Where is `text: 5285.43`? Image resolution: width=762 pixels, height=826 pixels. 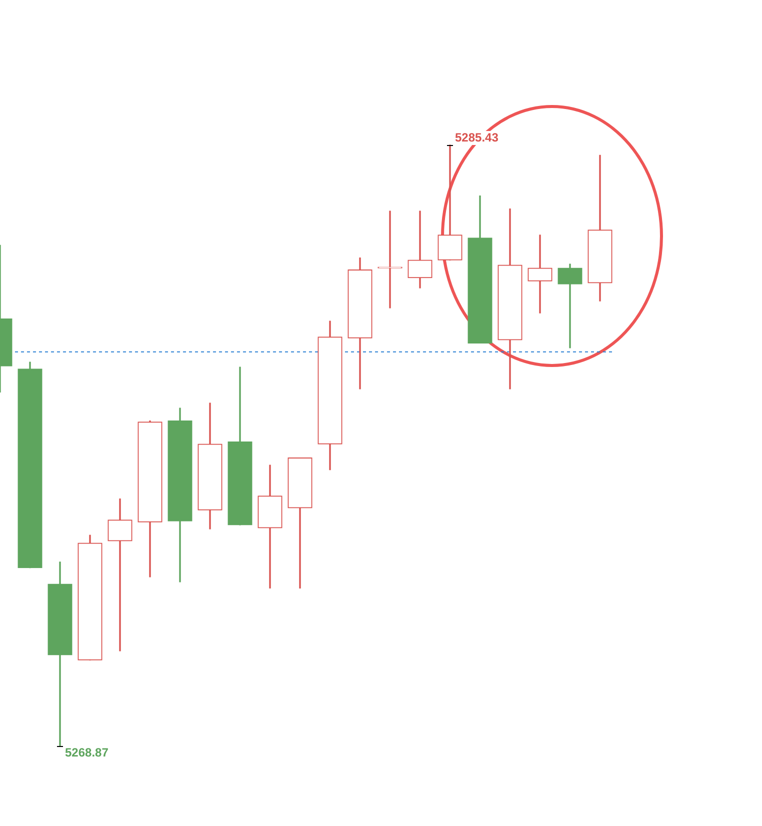 text: 5285.43 is located at coordinates (477, 137).